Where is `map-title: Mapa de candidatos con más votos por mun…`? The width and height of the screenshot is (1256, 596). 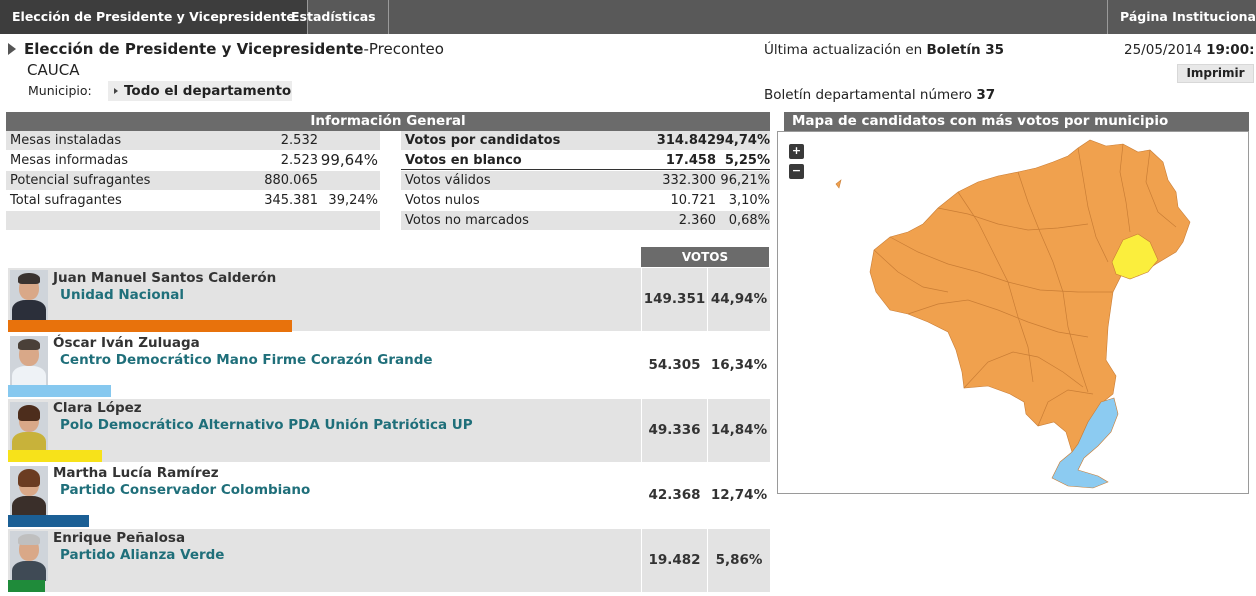
map-title: Mapa de candidatos con más votos por mun… is located at coordinates (1016, 121).